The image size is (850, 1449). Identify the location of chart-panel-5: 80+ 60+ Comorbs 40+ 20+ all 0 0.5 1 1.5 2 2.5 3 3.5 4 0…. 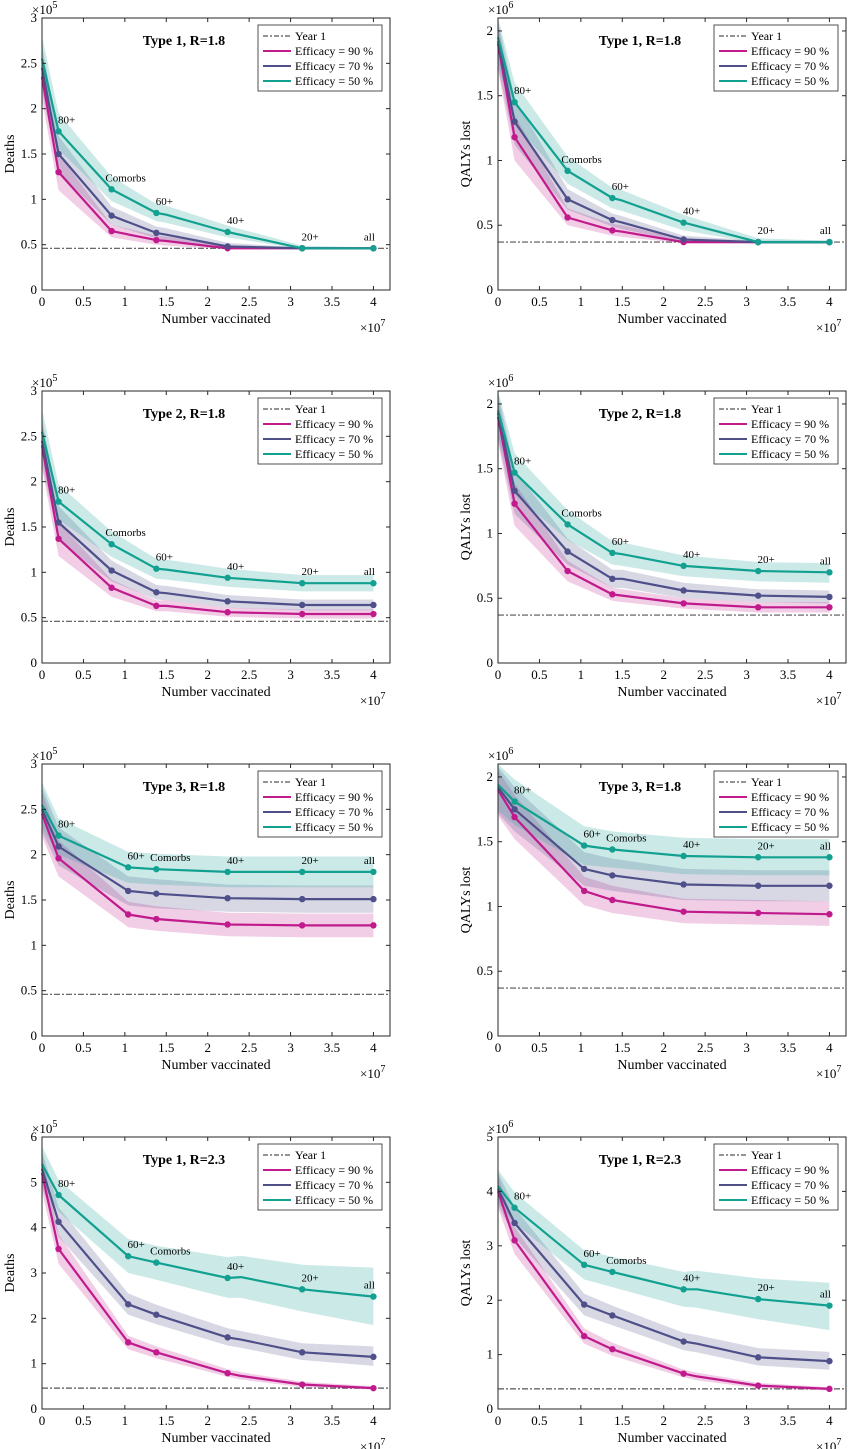
(197, 913).